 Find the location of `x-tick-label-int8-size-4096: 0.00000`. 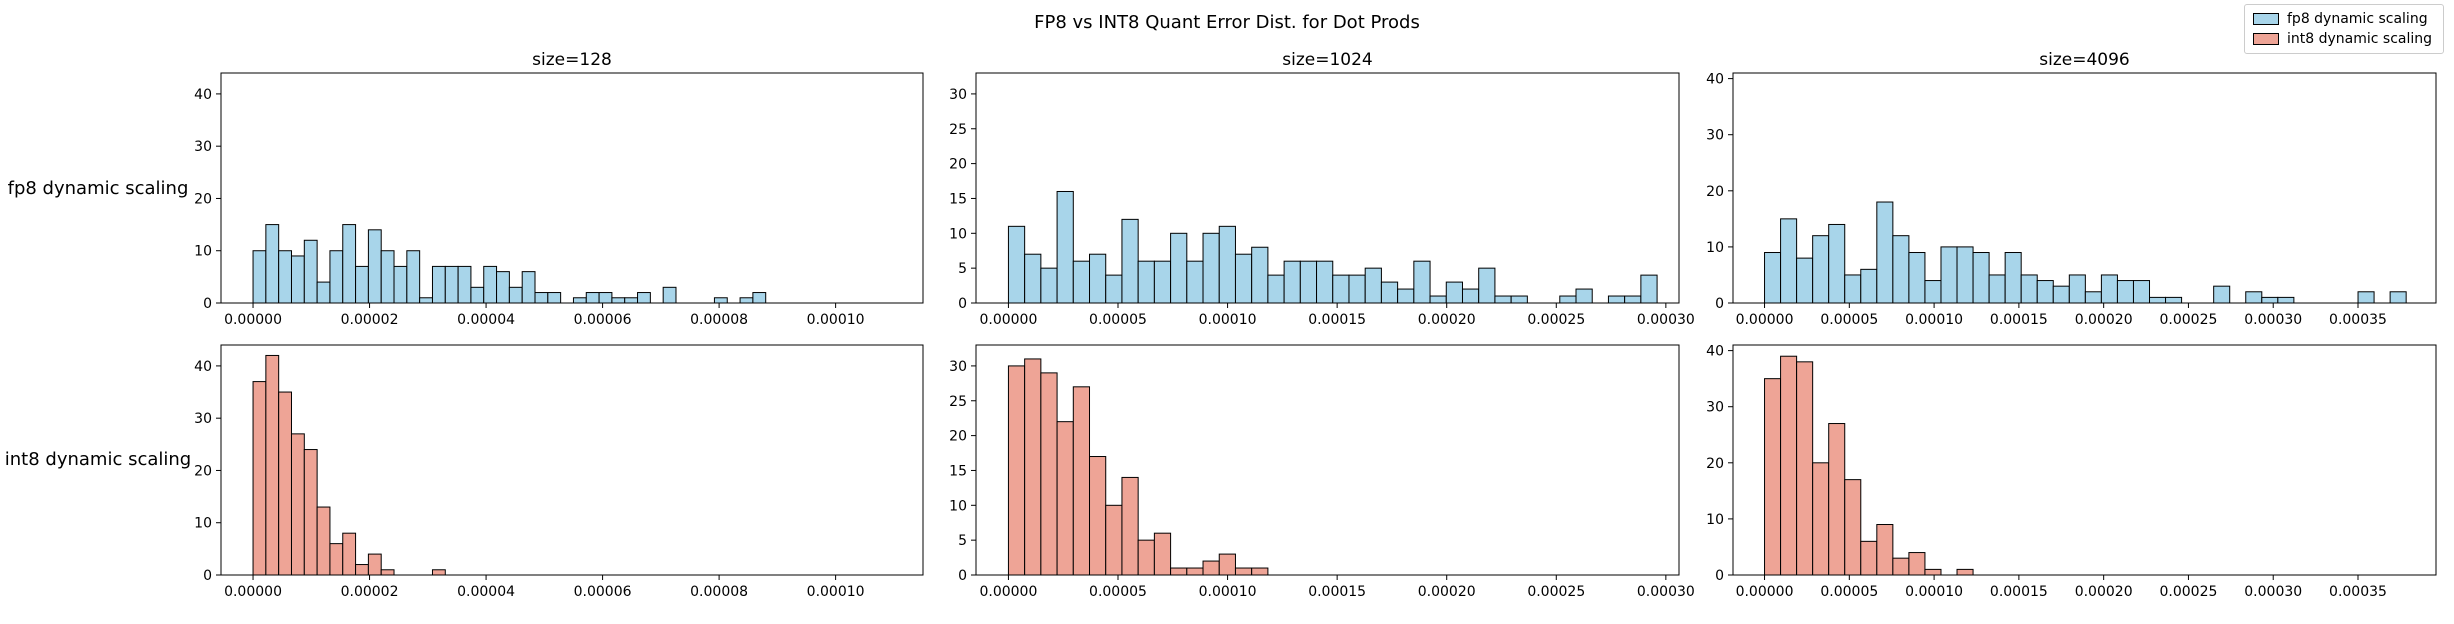

x-tick-label-int8-size-4096: 0.00000 is located at coordinates (1765, 592).